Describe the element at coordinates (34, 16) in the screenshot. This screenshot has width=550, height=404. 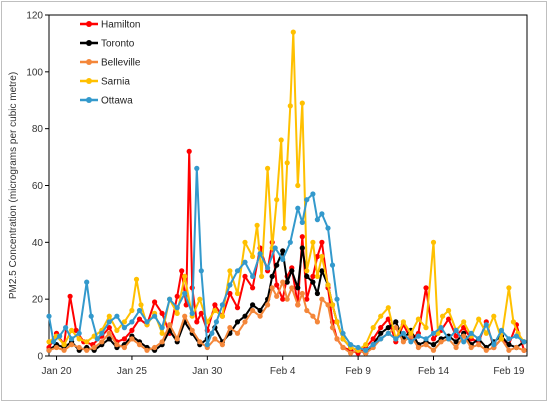
I see `y-tick-label: 120` at that location.